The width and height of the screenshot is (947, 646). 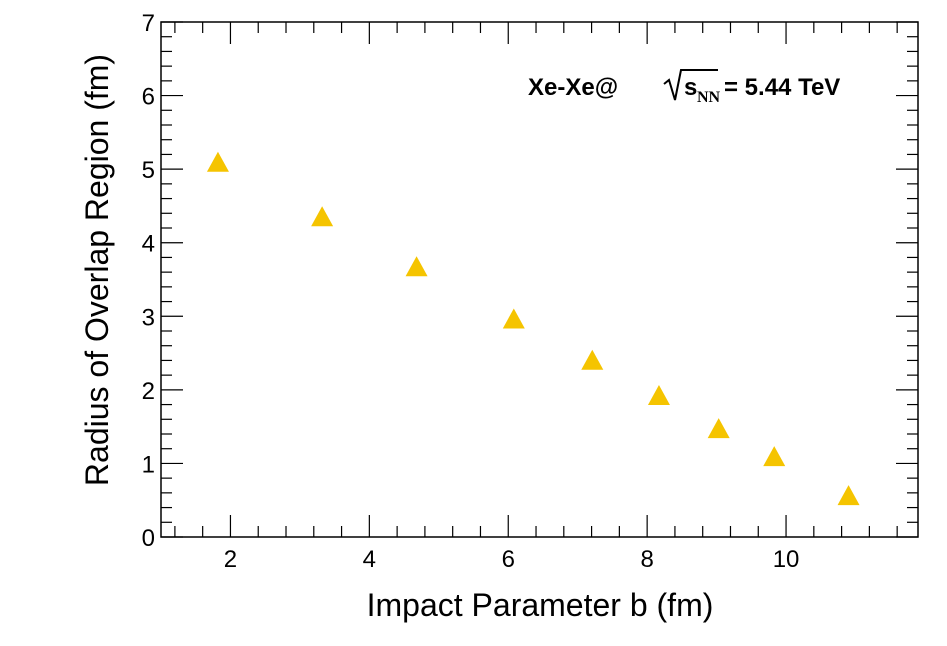 I want to click on x-tick-label: 8, so click(x=646, y=559).